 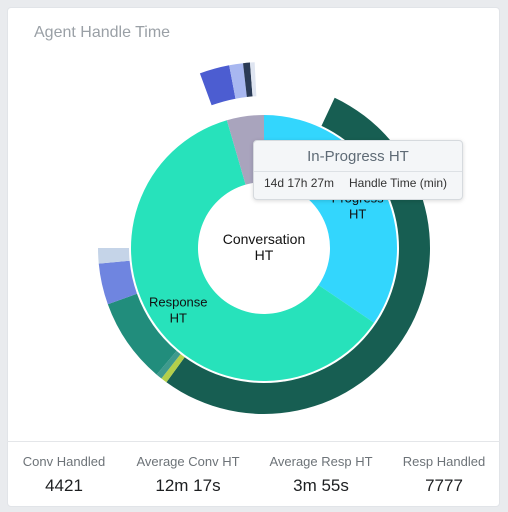 I want to click on stat-conv-handled: Conv Handled 4421, so click(x=64, y=475).